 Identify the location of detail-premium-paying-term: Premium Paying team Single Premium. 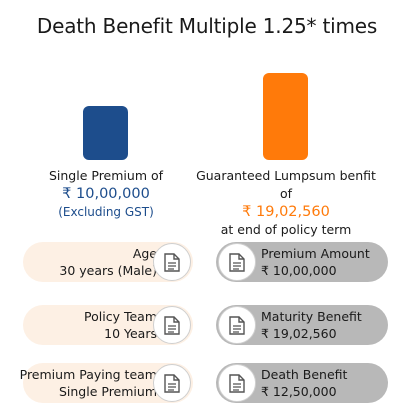
(106, 383).